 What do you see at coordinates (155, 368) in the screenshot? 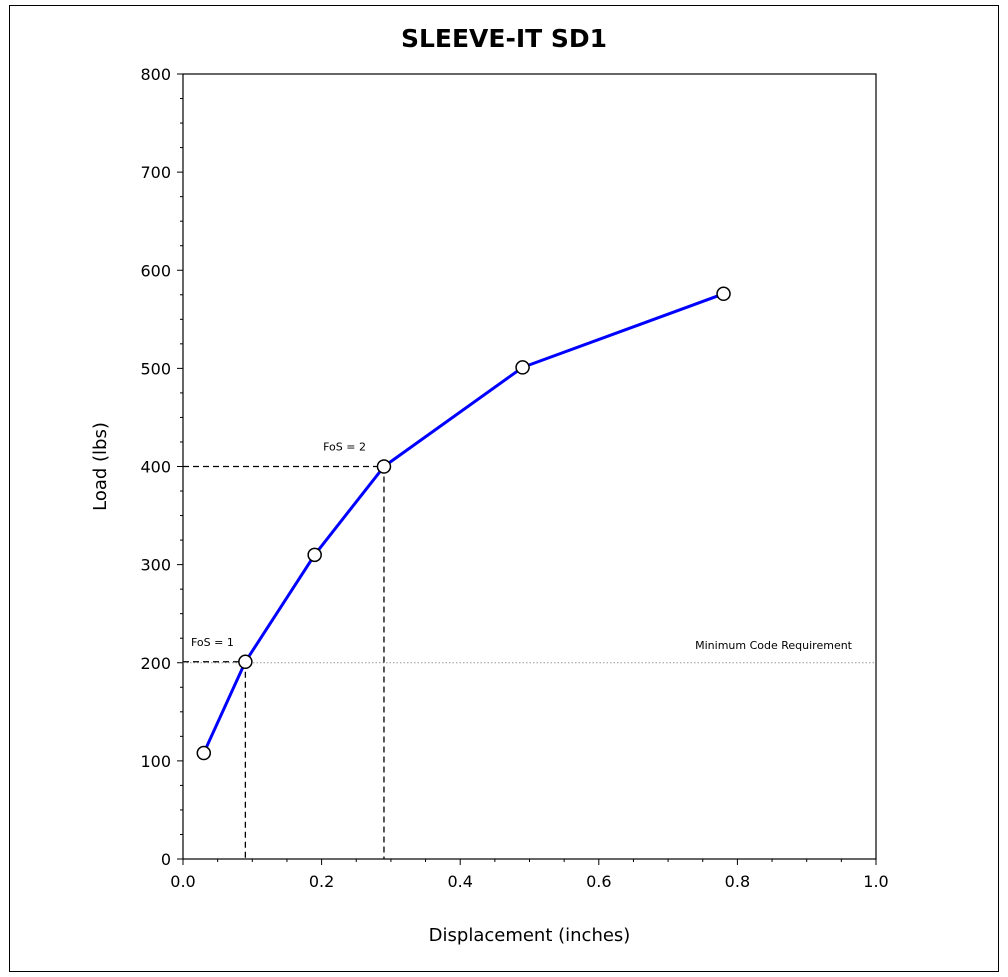
I see `y-tick-label: 500` at bounding box center [155, 368].